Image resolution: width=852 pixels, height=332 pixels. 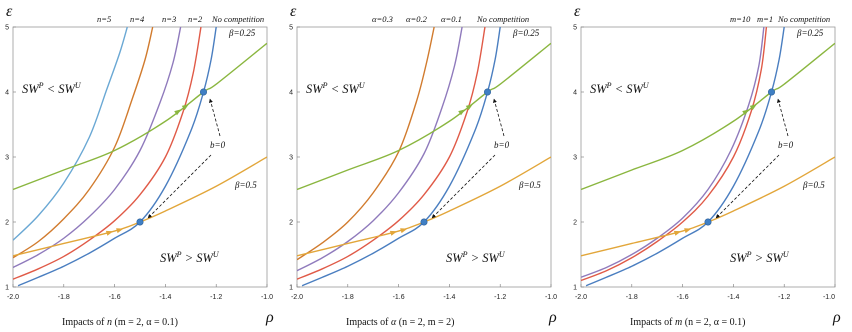 I want to click on panel-3-region-bottom-label: SWP > SWU, so click(x=760, y=257).